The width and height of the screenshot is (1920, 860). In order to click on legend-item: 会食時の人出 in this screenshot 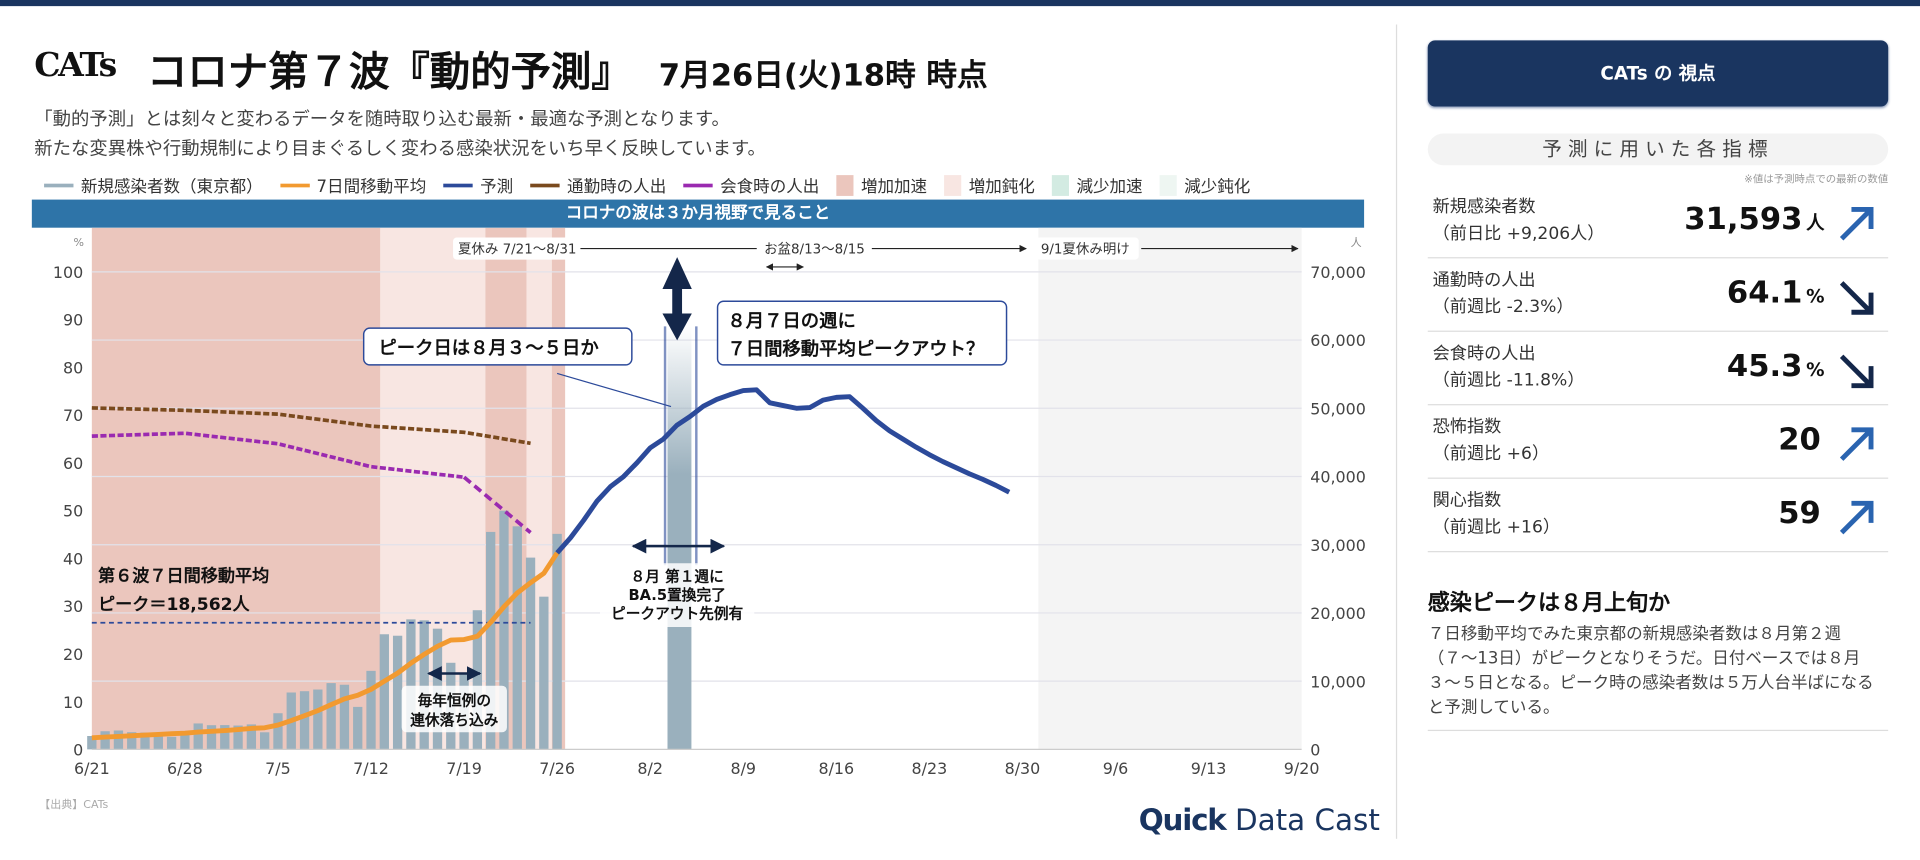, I will do `click(751, 185)`.